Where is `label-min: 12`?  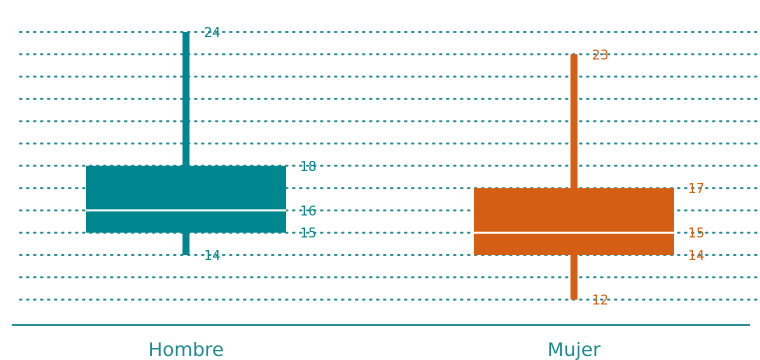 label-min: 12 is located at coordinates (600, 301).